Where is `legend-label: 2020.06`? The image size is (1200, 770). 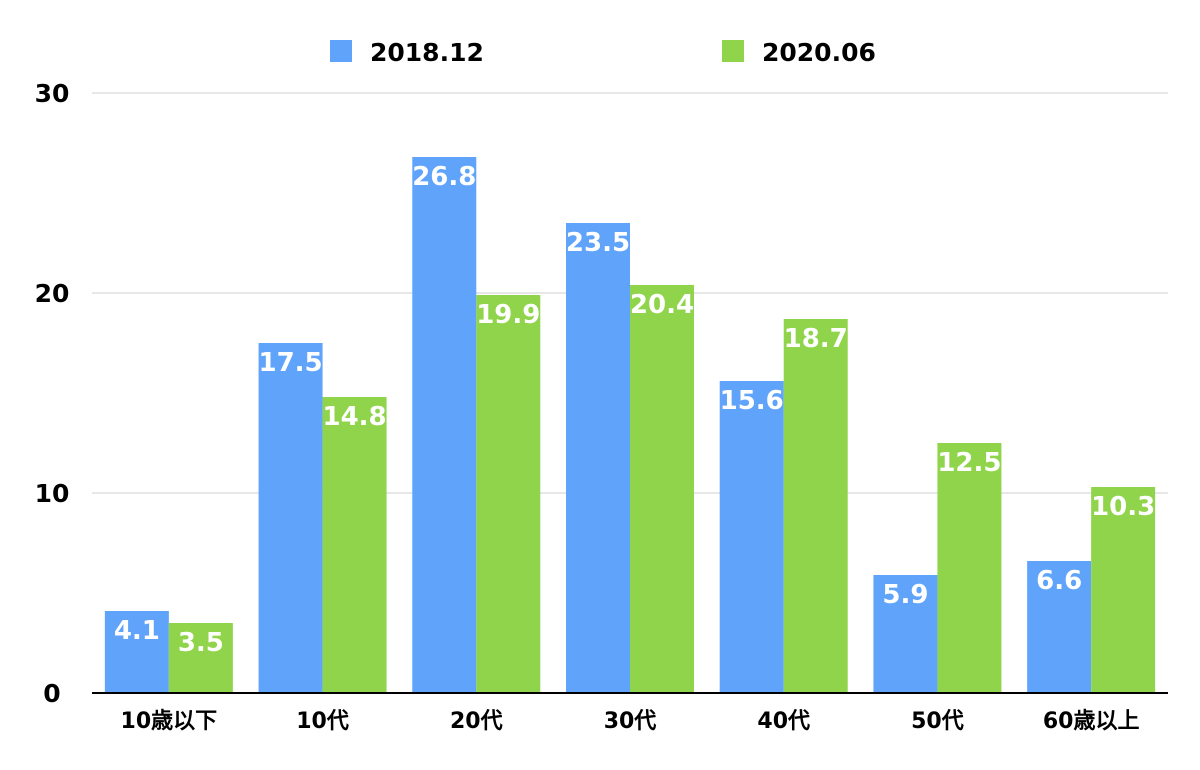 legend-label: 2020.06 is located at coordinates (819, 52).